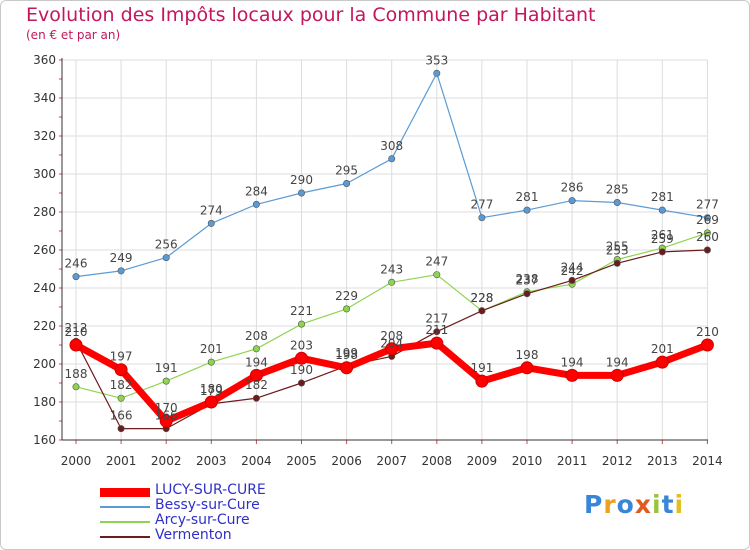  Describe the element at coordinates (346, 171) in the screenshot. I see `data-label: 295` at that location.